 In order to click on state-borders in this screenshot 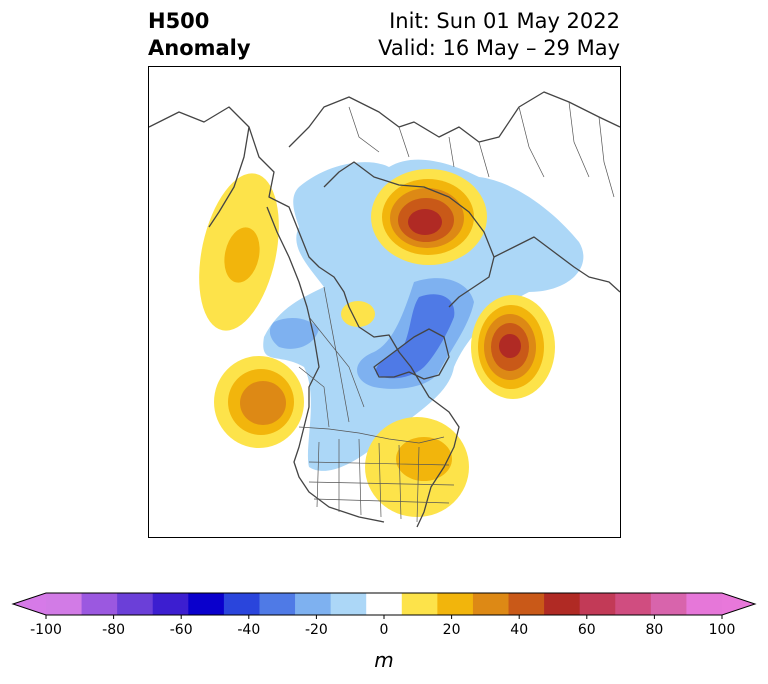, I will do `click(381, 480)`.